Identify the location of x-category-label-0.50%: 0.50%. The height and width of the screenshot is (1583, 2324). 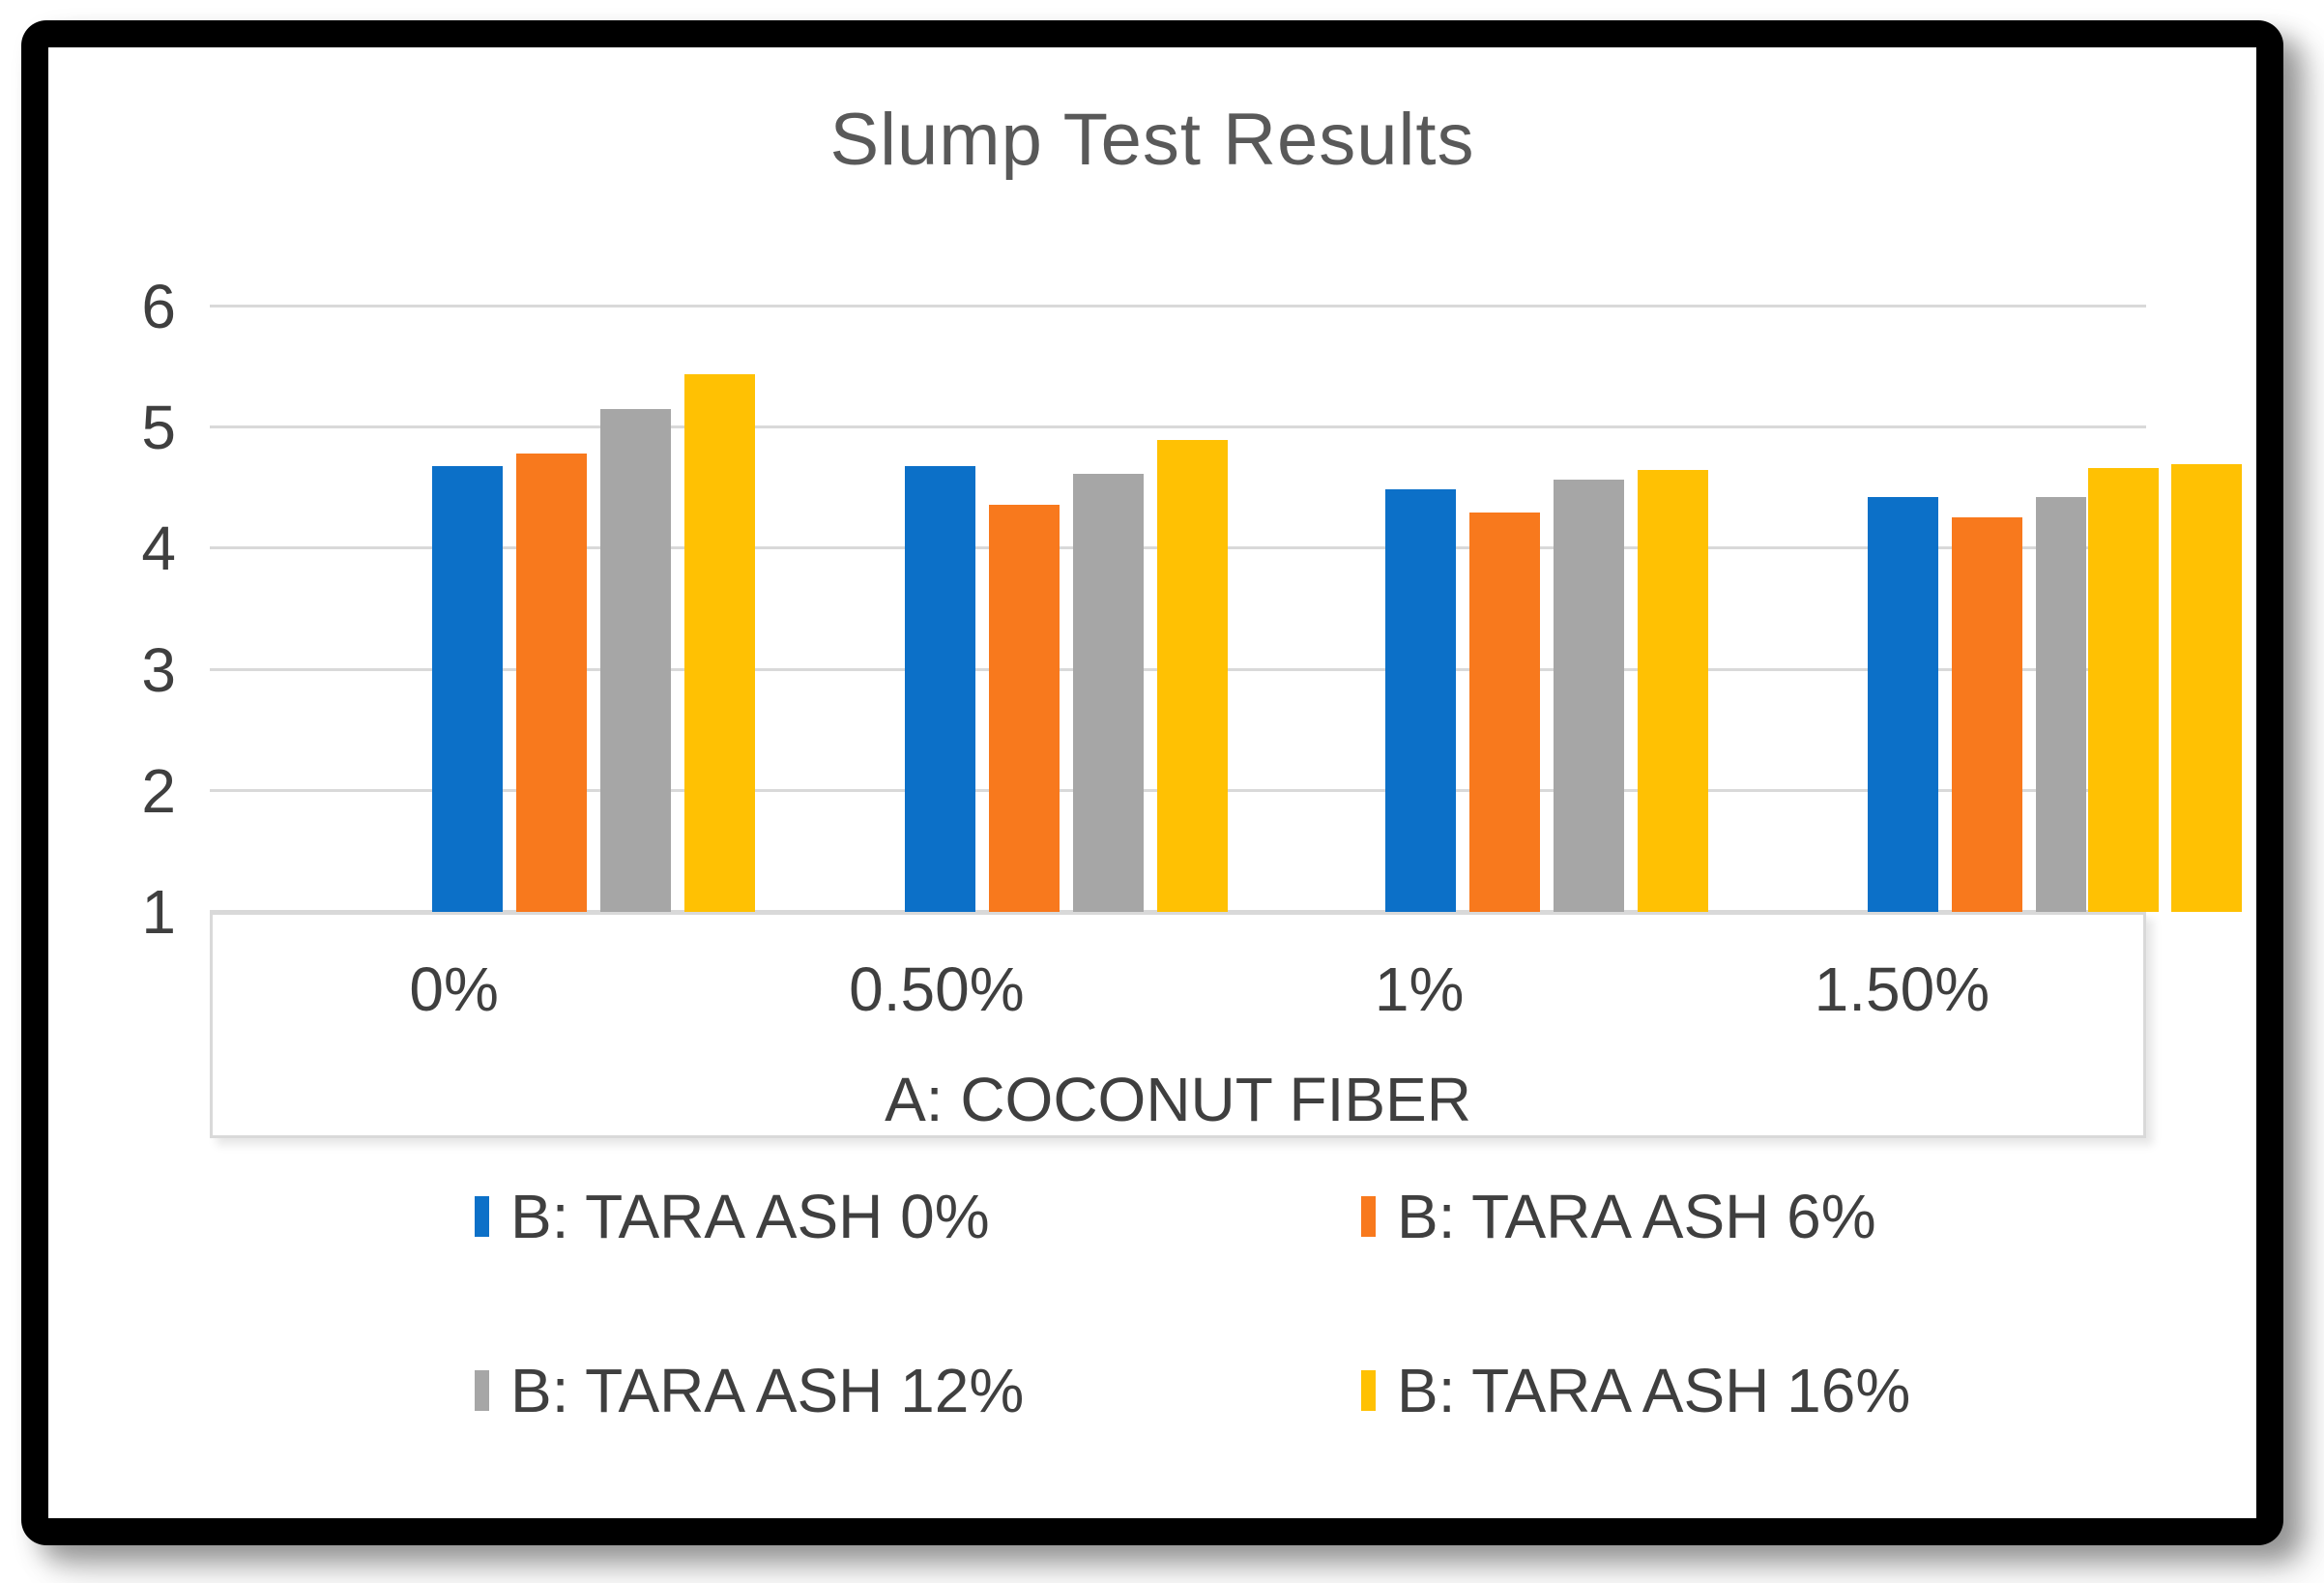
(937, 989).